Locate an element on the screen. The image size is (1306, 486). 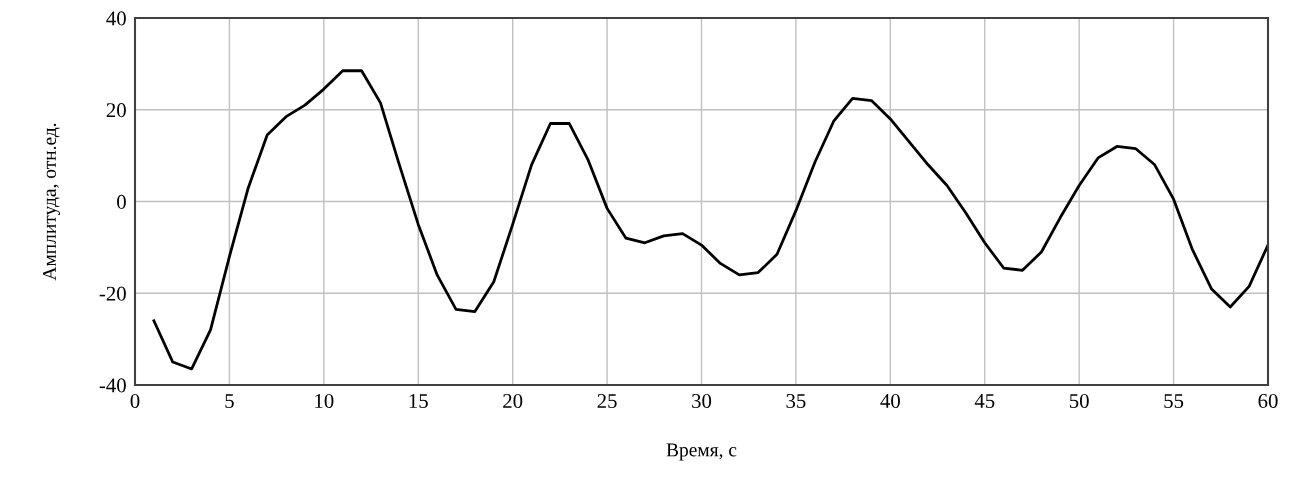
x-tick-label: 30 is located at coordinates (702, 400).